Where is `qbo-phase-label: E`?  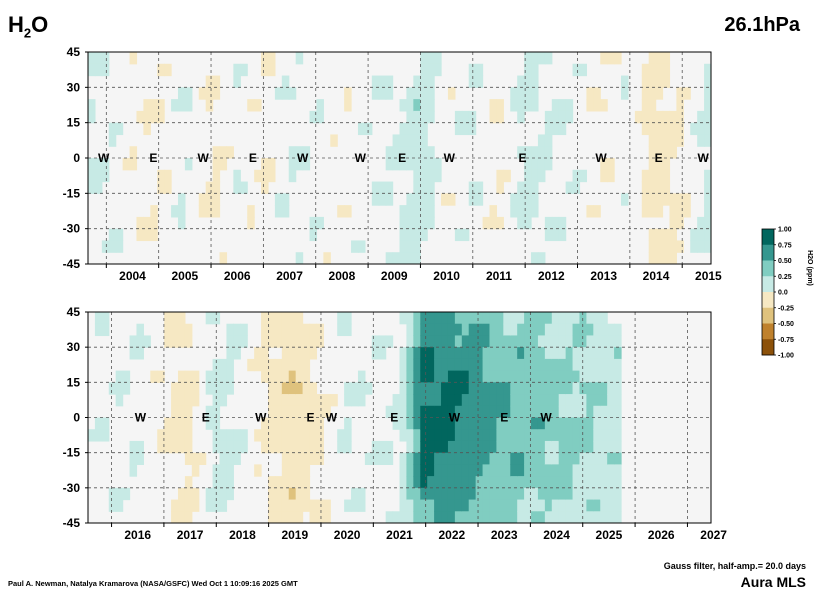 qbo-phase-label: E is located at coordinates (310, 418).